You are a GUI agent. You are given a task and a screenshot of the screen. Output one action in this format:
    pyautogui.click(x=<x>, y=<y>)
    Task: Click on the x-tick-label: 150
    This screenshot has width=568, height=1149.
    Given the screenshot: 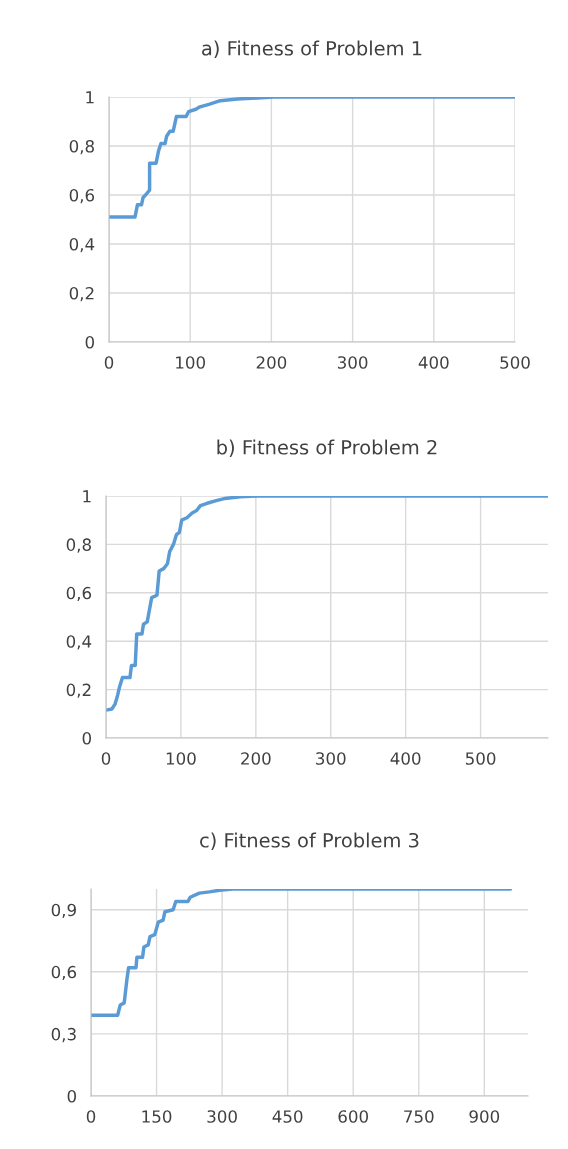 What is the action you would take?
    pyautogui.click(x=157, y=1116)
    